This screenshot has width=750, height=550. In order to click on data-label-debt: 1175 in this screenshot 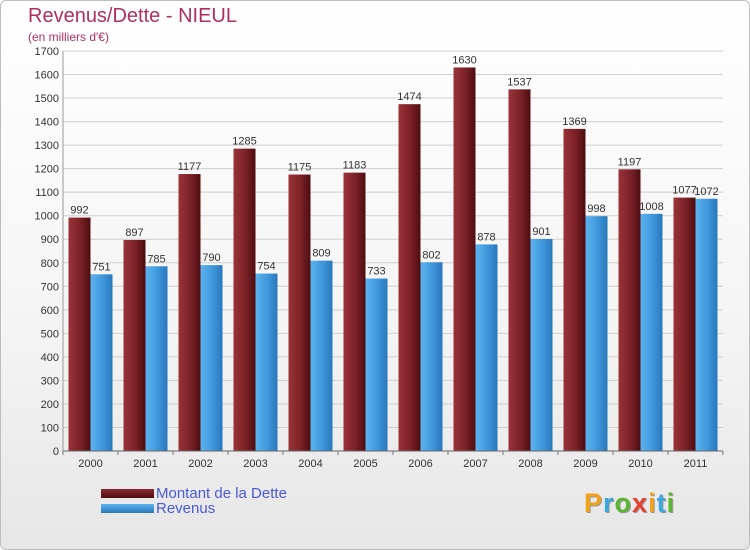, I will do `click(300, 168)`.